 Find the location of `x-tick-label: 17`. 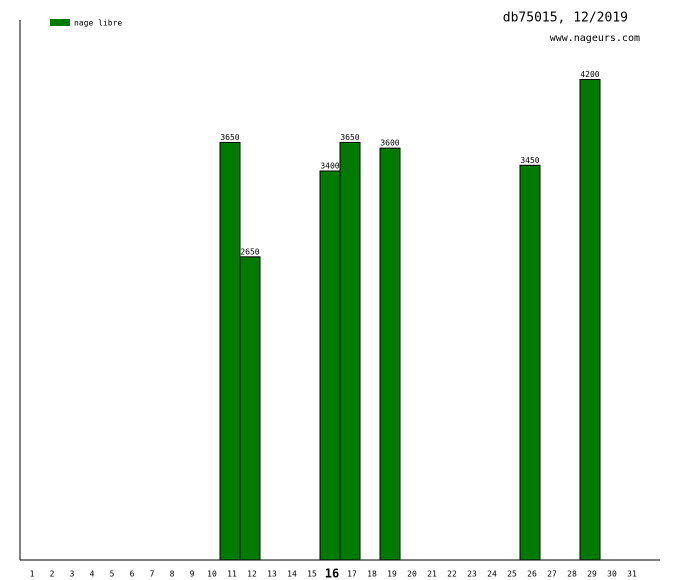

x-tick-label: 17 is located at coordinates (352, 574).